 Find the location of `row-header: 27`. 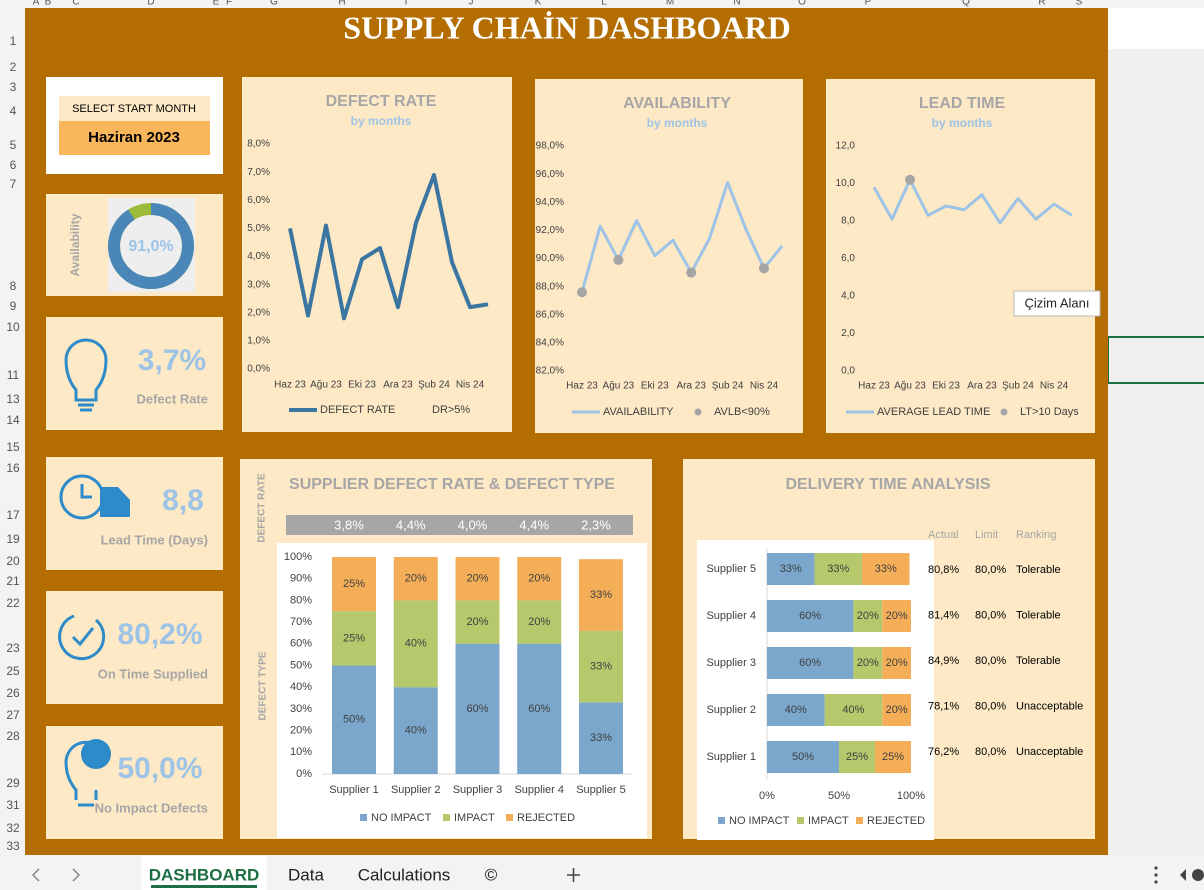

row-header: 27 is located at coordinates (13, 715).